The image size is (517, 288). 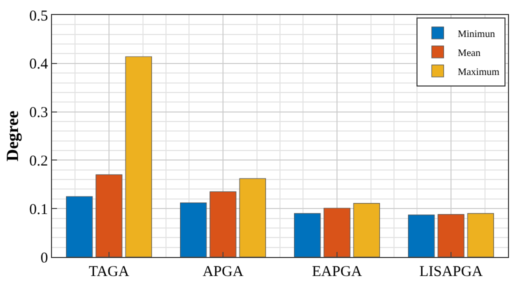 I want to click on x-tick-label: TAGA, so click(x=109, y=272).